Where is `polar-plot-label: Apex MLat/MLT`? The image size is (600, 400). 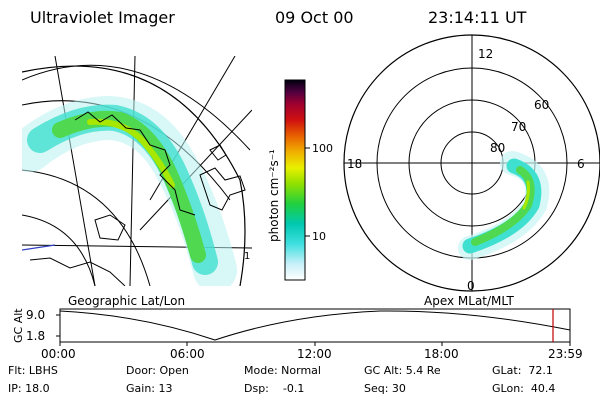
polar-plot-label: Apex MLat/MLT is located at coordinates (469, 301).